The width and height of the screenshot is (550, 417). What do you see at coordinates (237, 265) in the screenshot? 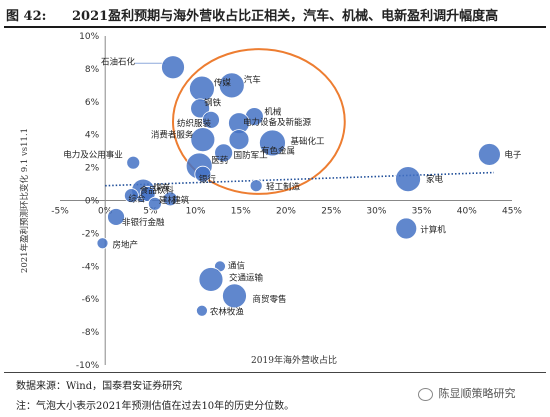
I see `bubble-label: 通信` at bounding box center [237, 265].